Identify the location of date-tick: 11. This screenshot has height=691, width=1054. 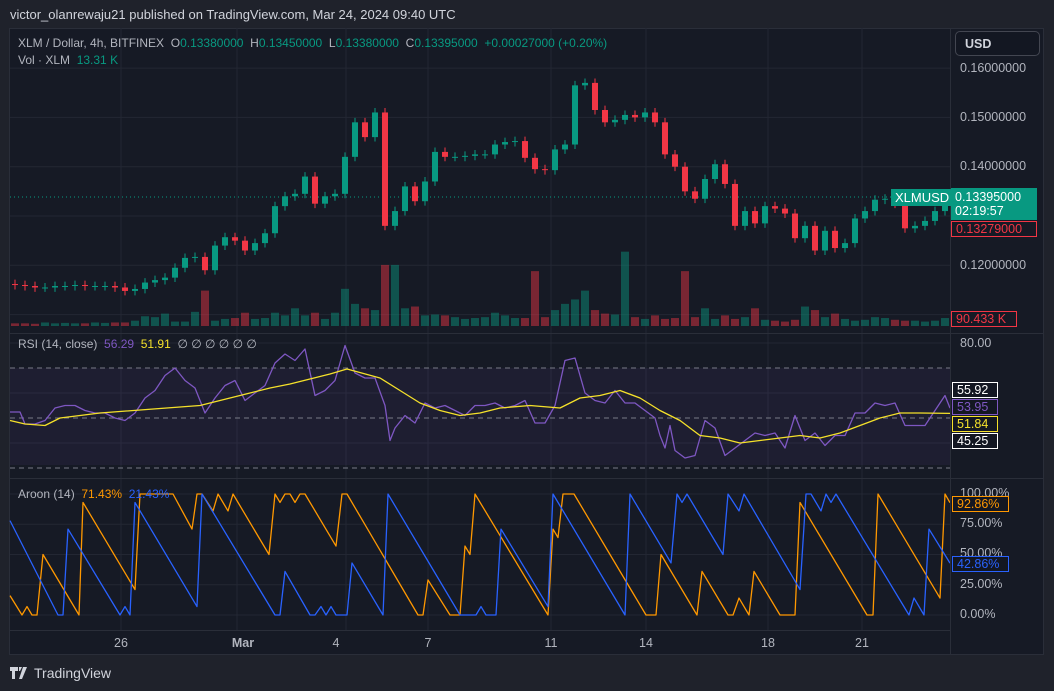
(551, 643).